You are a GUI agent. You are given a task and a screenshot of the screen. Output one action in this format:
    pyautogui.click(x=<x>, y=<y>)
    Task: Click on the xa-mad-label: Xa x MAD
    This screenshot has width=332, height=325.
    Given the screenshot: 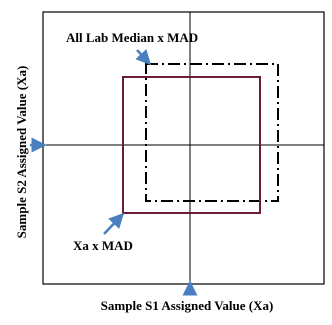 What is the action you would take?
    pyautogui.click(x=103, y=245)
    